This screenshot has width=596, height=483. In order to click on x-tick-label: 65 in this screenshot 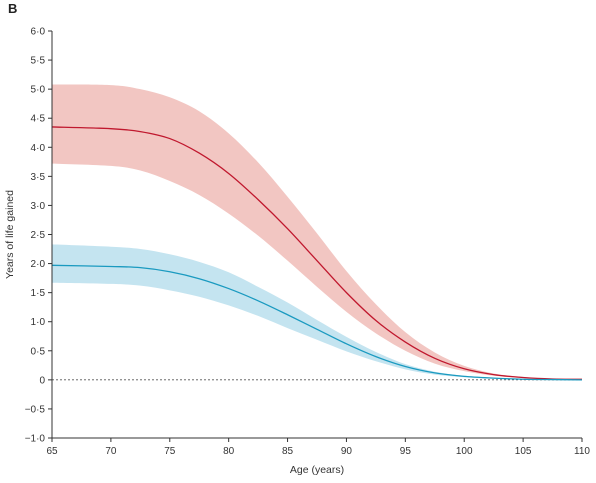, I will do `click(52, 451)`.